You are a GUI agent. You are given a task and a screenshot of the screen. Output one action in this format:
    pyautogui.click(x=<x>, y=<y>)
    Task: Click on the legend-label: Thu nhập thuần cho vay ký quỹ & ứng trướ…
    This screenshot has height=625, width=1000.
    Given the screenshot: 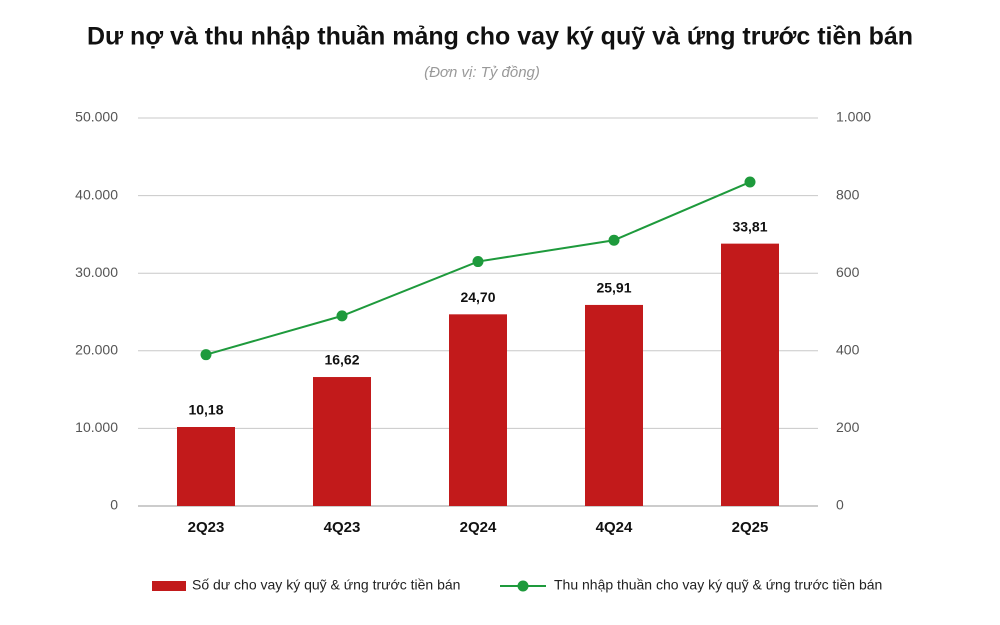 What is the action you would take?
    pyautogui.click(x=718, y=585)
    